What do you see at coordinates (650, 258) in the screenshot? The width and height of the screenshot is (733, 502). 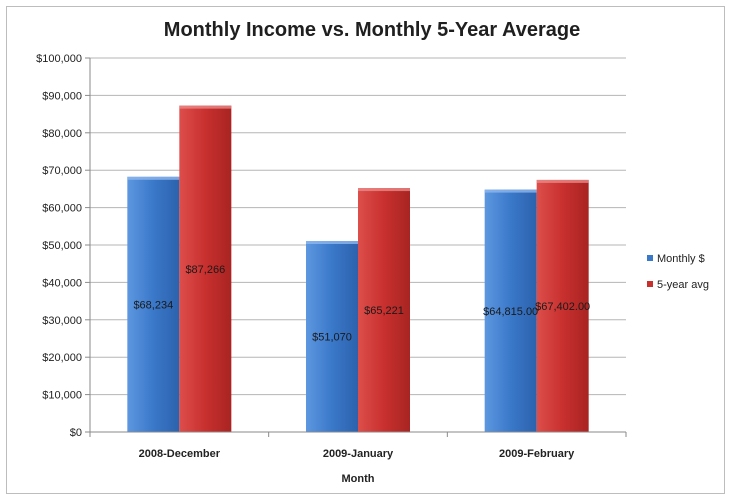 I see `legend-swatch-monthly` at bounding box center [650, 258].